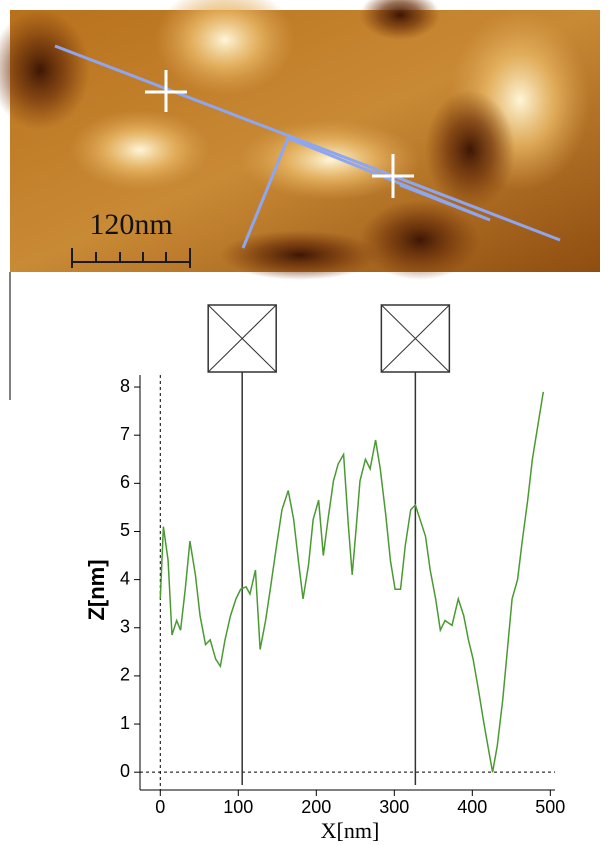 The image size is (610, 845). What do you see at coordinates (238, 807) in the screenshot?
I see `x-tick-label: 100` at bounding box center [238, 807].